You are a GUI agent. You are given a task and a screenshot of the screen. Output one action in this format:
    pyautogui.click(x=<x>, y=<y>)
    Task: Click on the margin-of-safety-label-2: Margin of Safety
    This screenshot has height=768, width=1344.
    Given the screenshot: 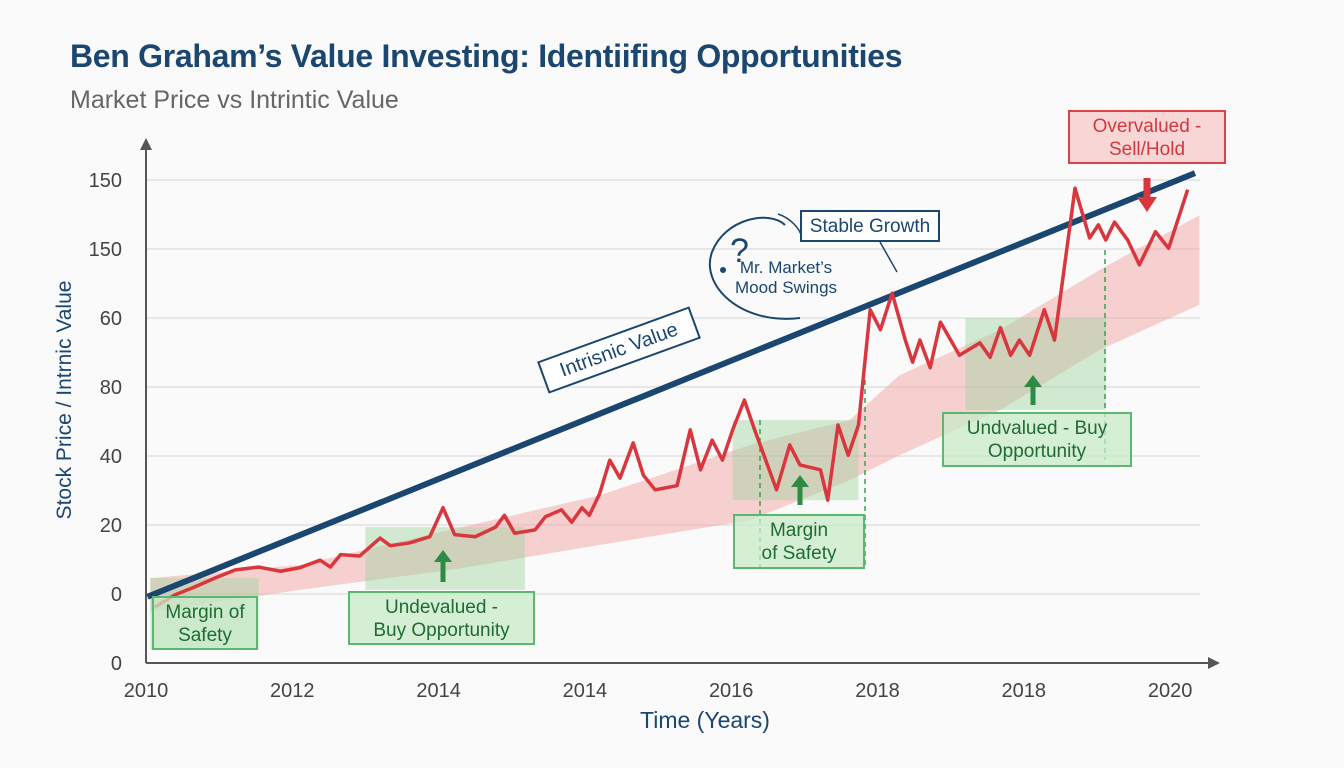 What is the action you would take?
    pyautogui.click(x=799, y=541)
    